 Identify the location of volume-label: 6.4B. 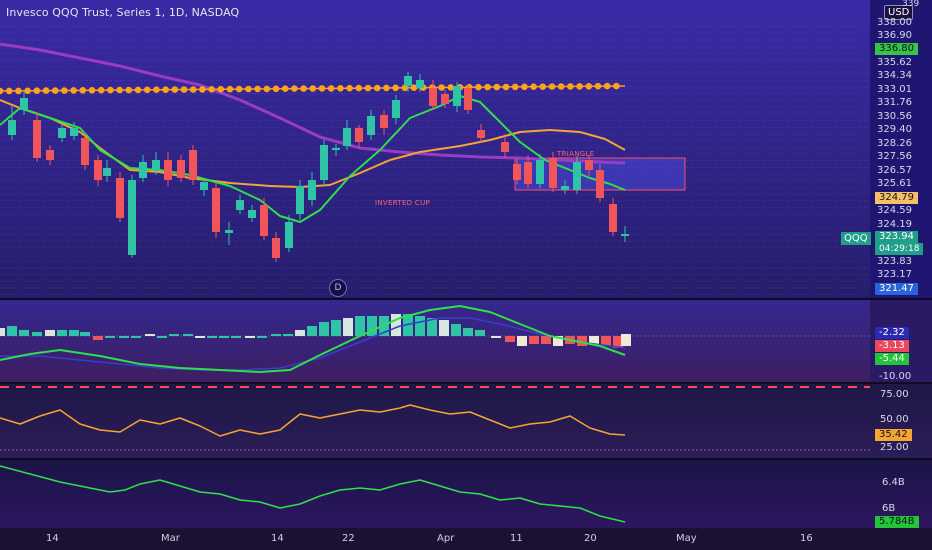
(893, 482).